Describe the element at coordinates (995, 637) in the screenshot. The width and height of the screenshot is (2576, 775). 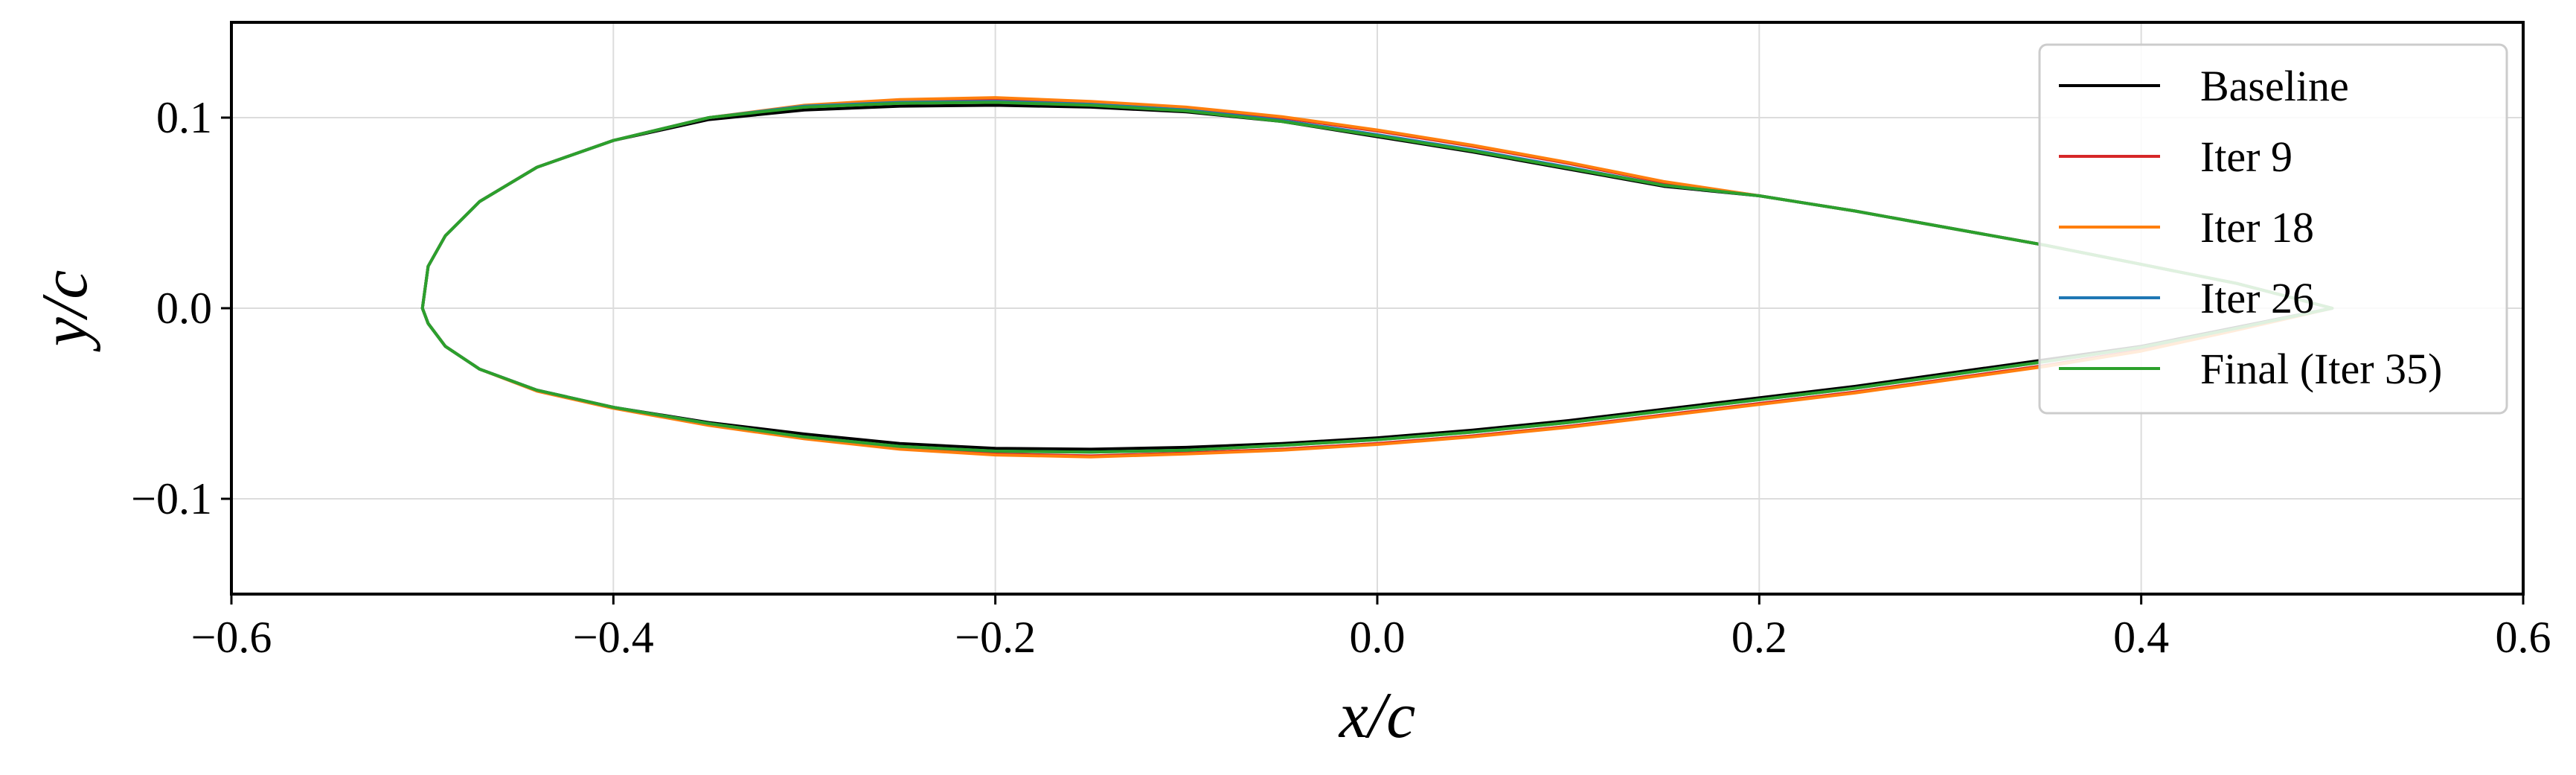
I see `x-tick-label: −0.2` at that location.